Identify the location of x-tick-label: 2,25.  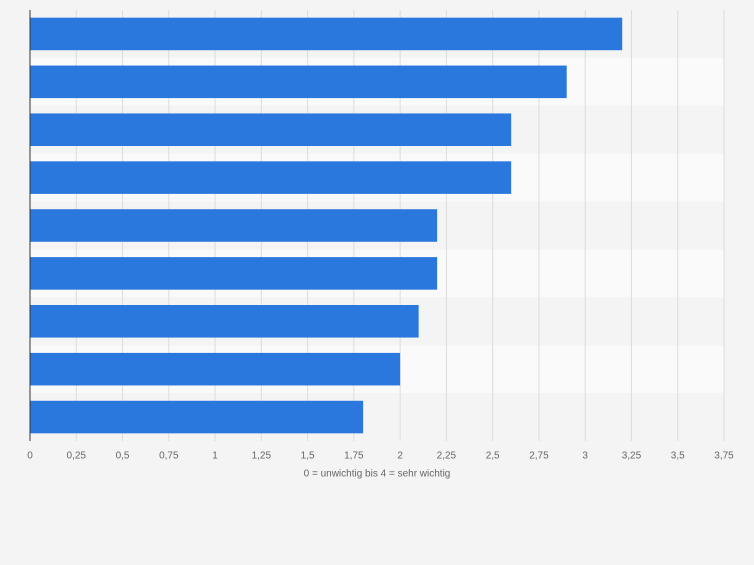
(447, 456).